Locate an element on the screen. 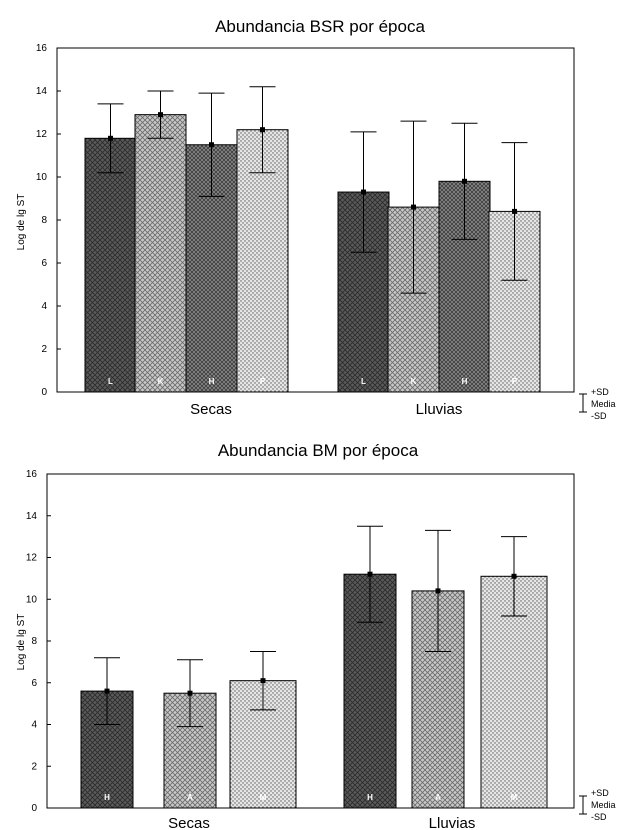 This screenshot has height=830, width=627. chart-title: Abundancia BSR por época is located at coordinates (320, 26).